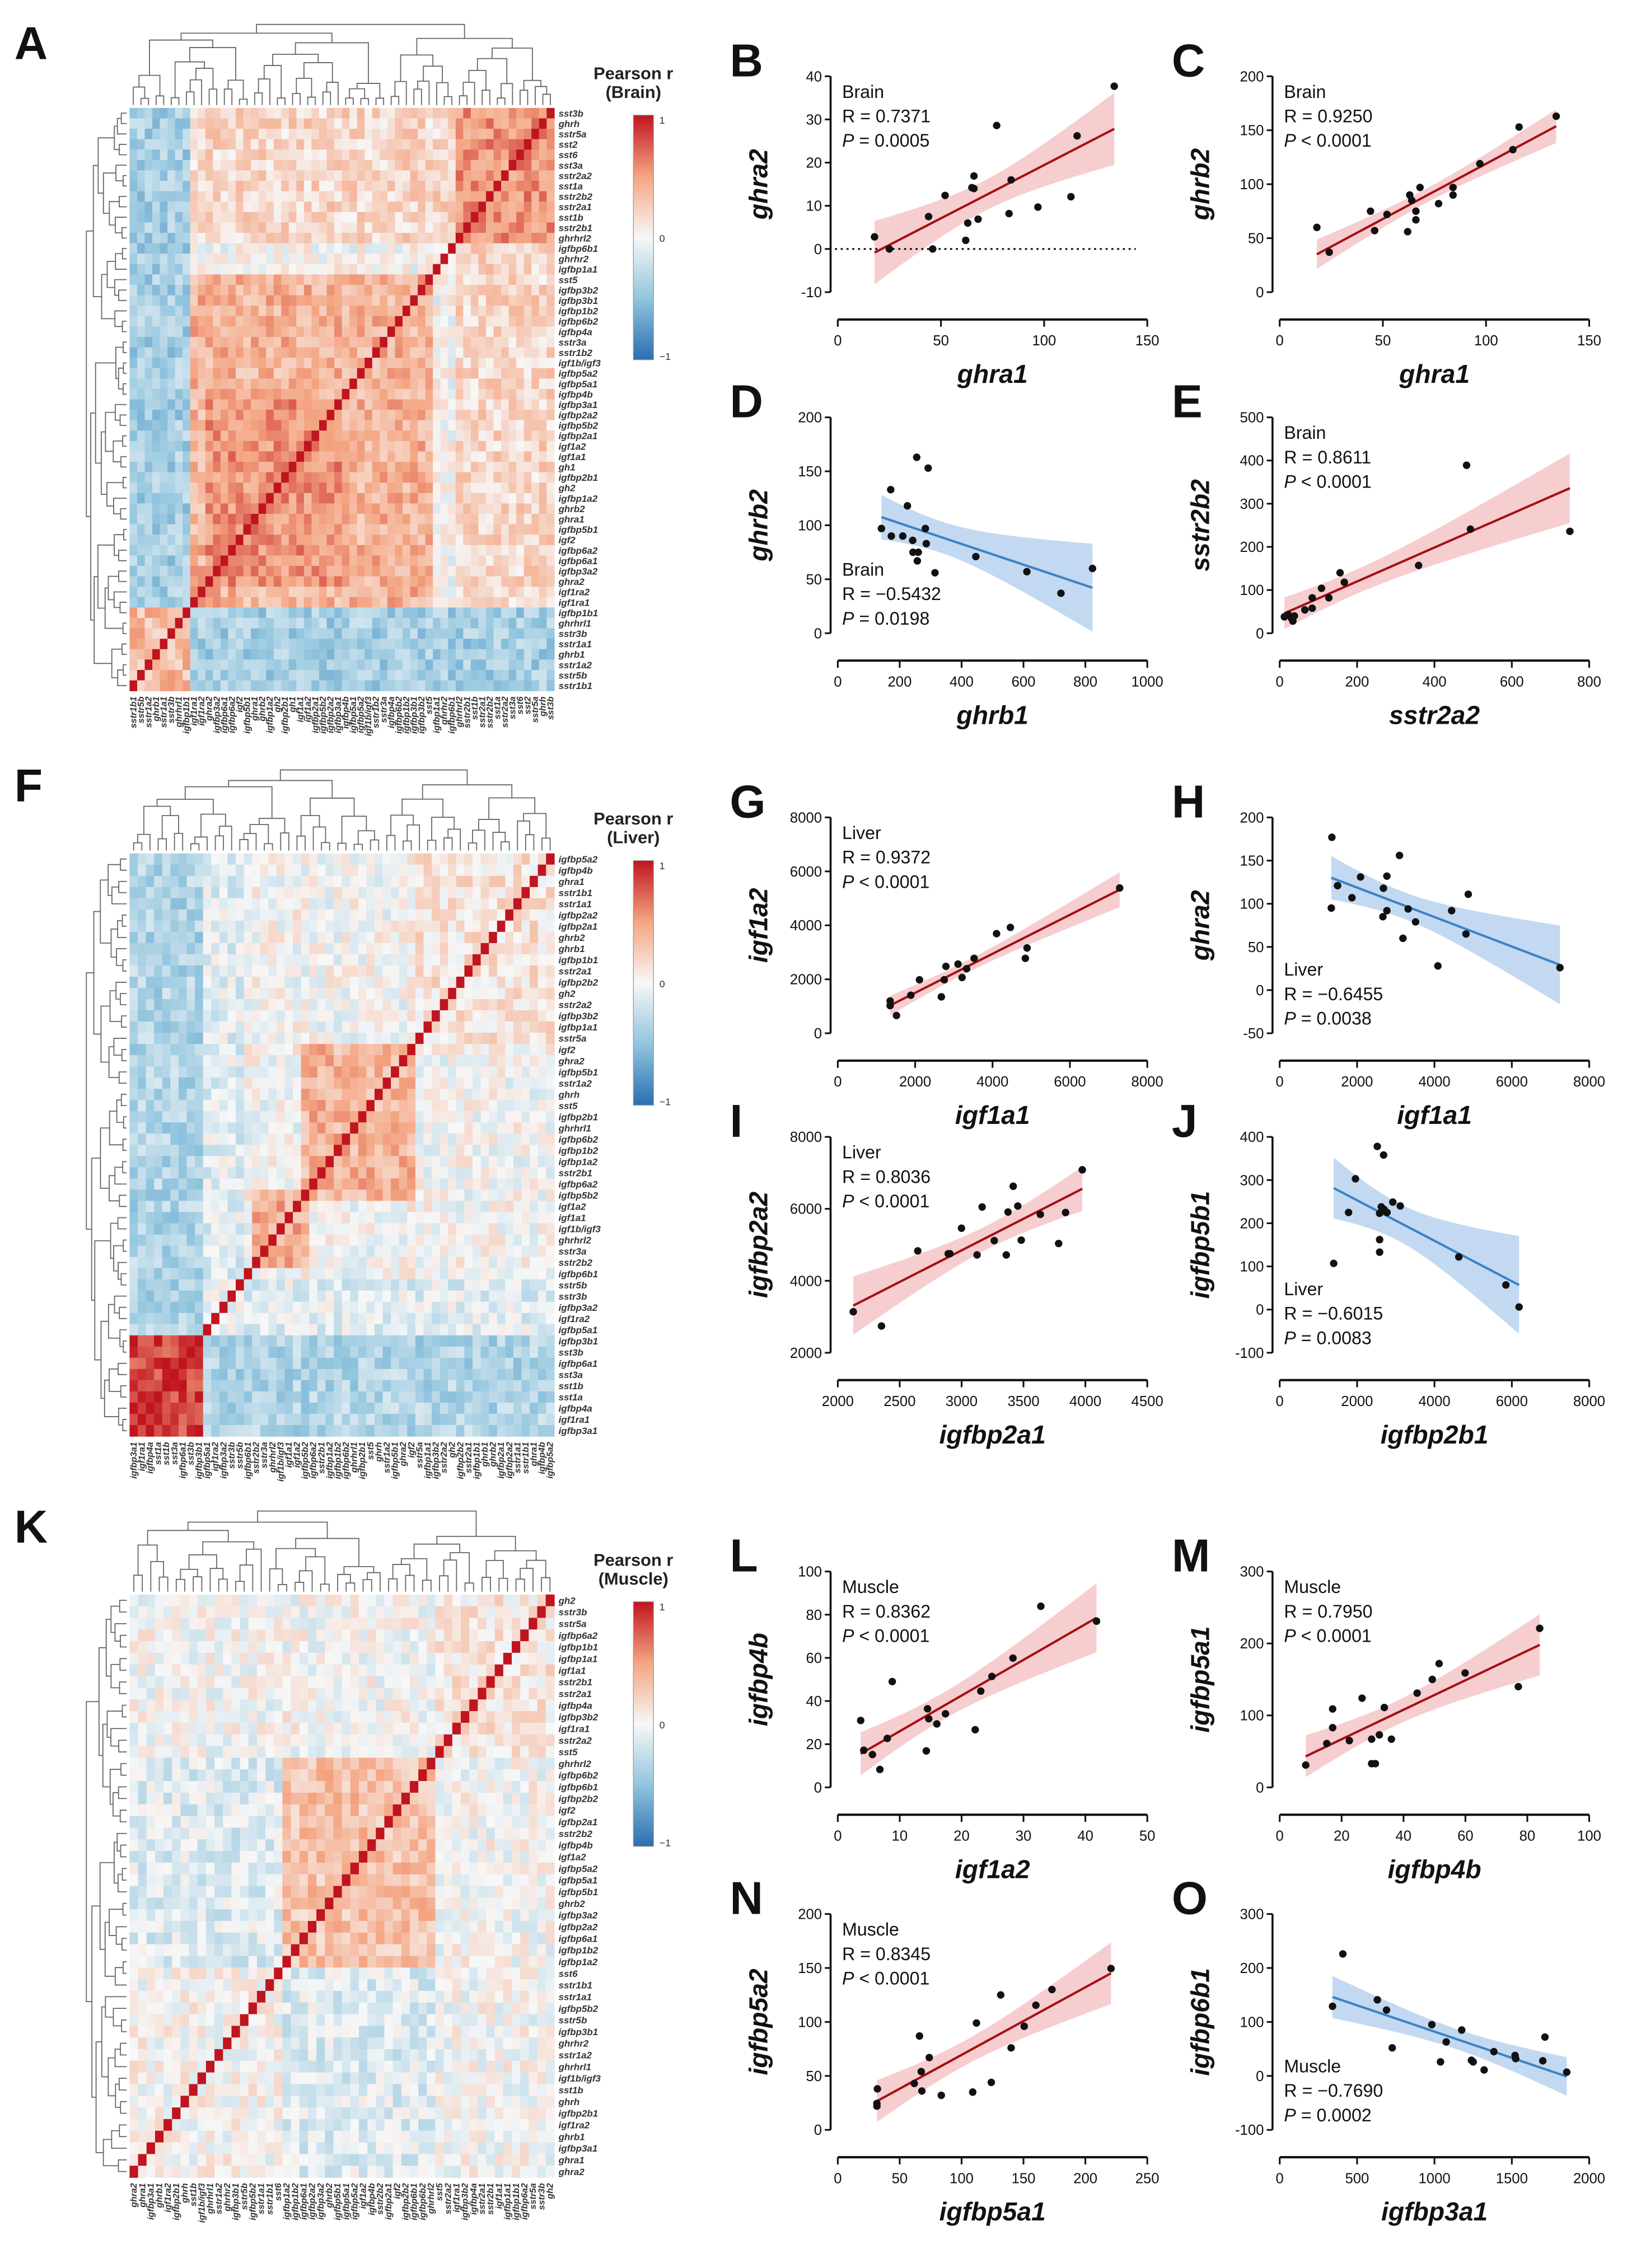 This screenshot has width=1641, height=2268. Describe the element at coordinates (120, 287) in the screenshot. I see `dendrogram-branch` at that location.